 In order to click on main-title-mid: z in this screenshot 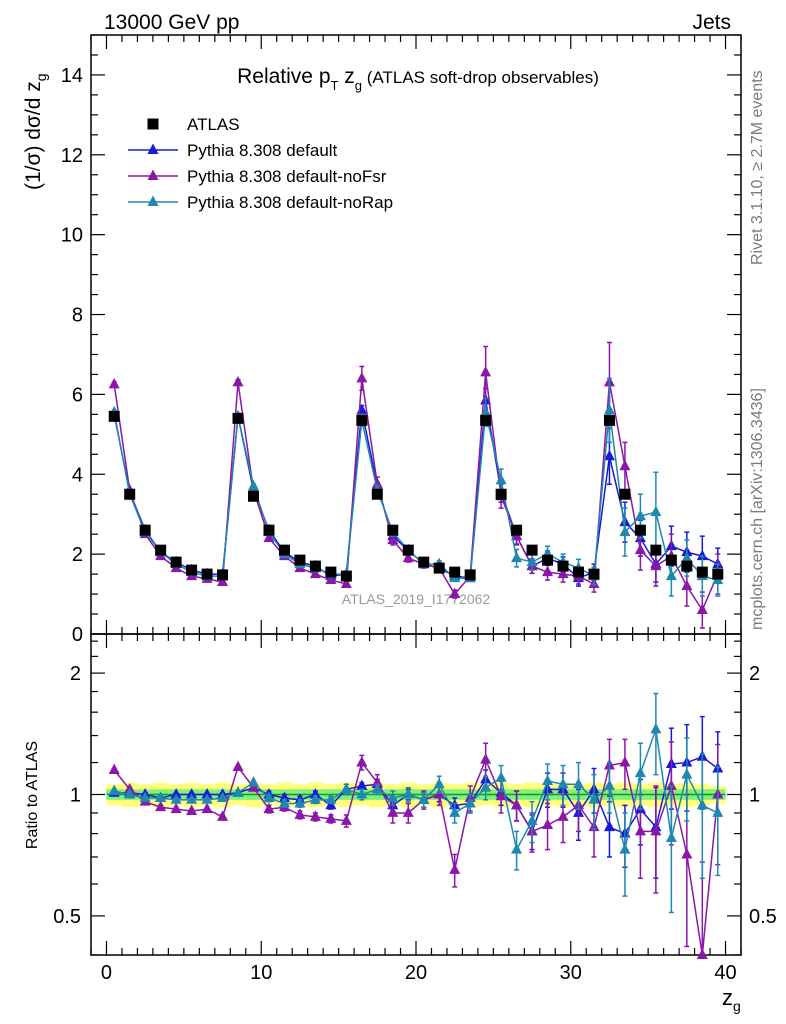, I will do `click(346, 76)`.